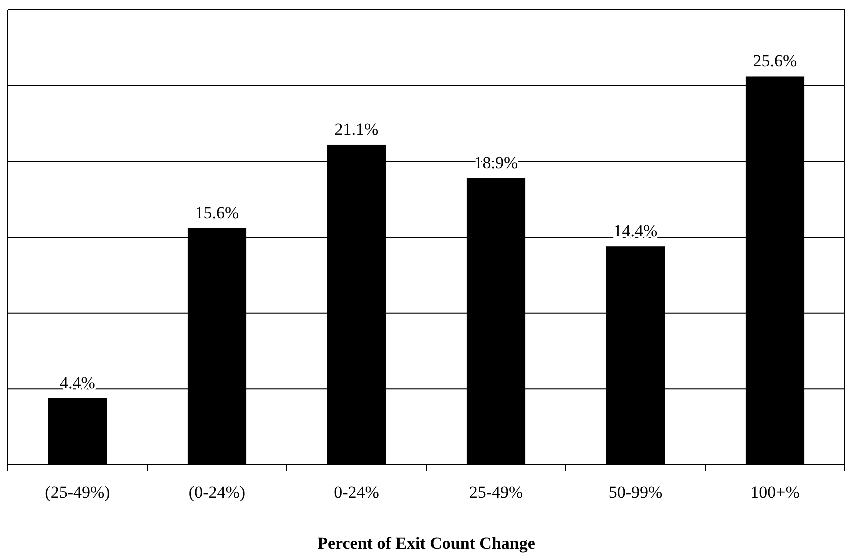 The height and width of the screenshot is (559, 851). What do you see at coordinates (78, 382) in the screenshot?
I see `data-label: 4.4%` at bounding box center [78, 382].